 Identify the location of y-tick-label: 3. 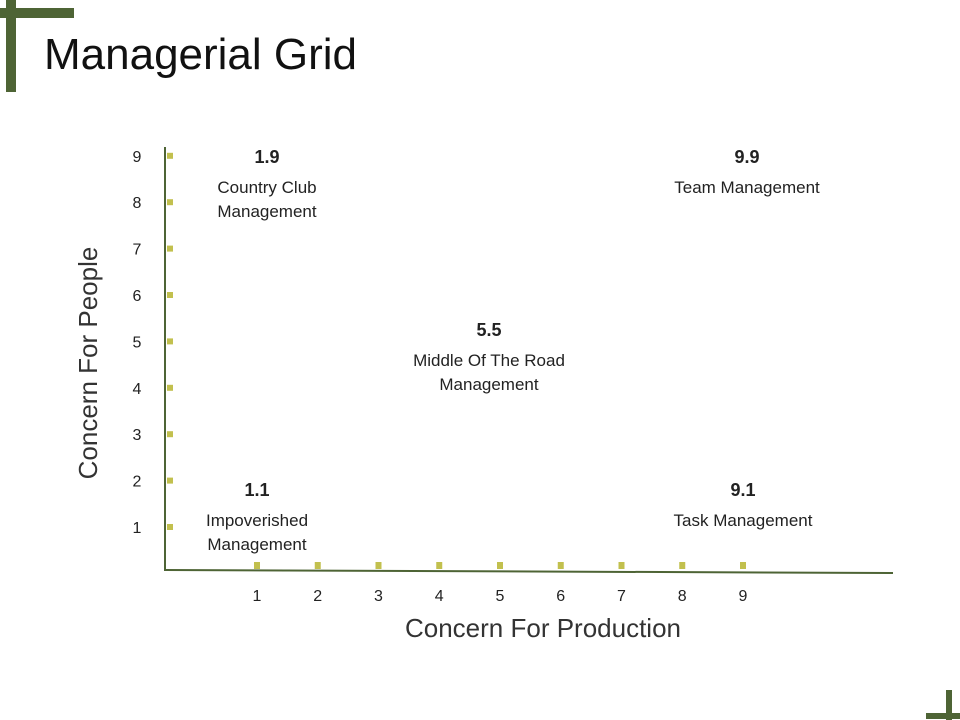
(137, 435).